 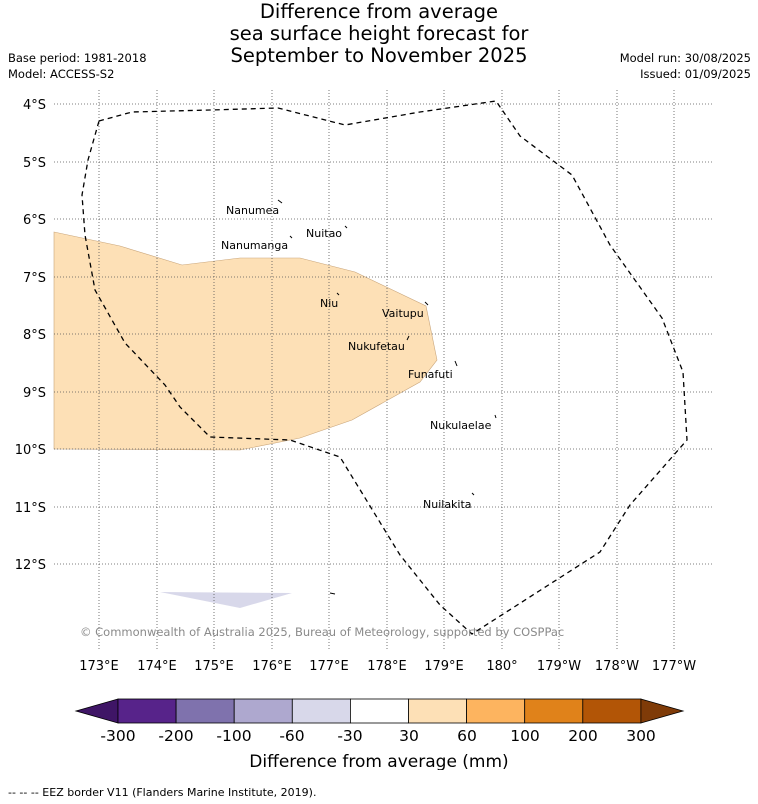 What do you see at coordinates (387, 666) in the screenshot?
I see `lon-label: 178°E` at bounding box center [387, 666].